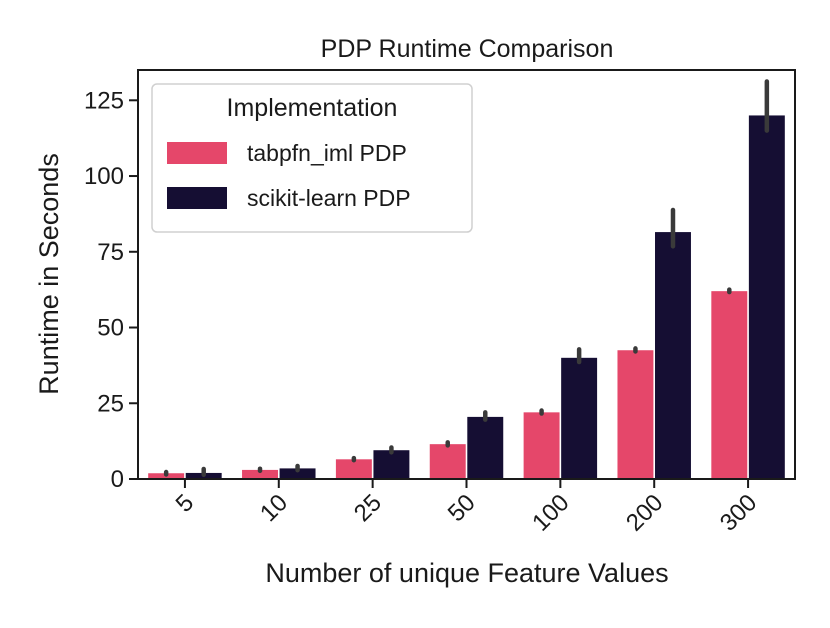  I want to click on chart-title: PDP Runtime Comparison, so click(467, 49).